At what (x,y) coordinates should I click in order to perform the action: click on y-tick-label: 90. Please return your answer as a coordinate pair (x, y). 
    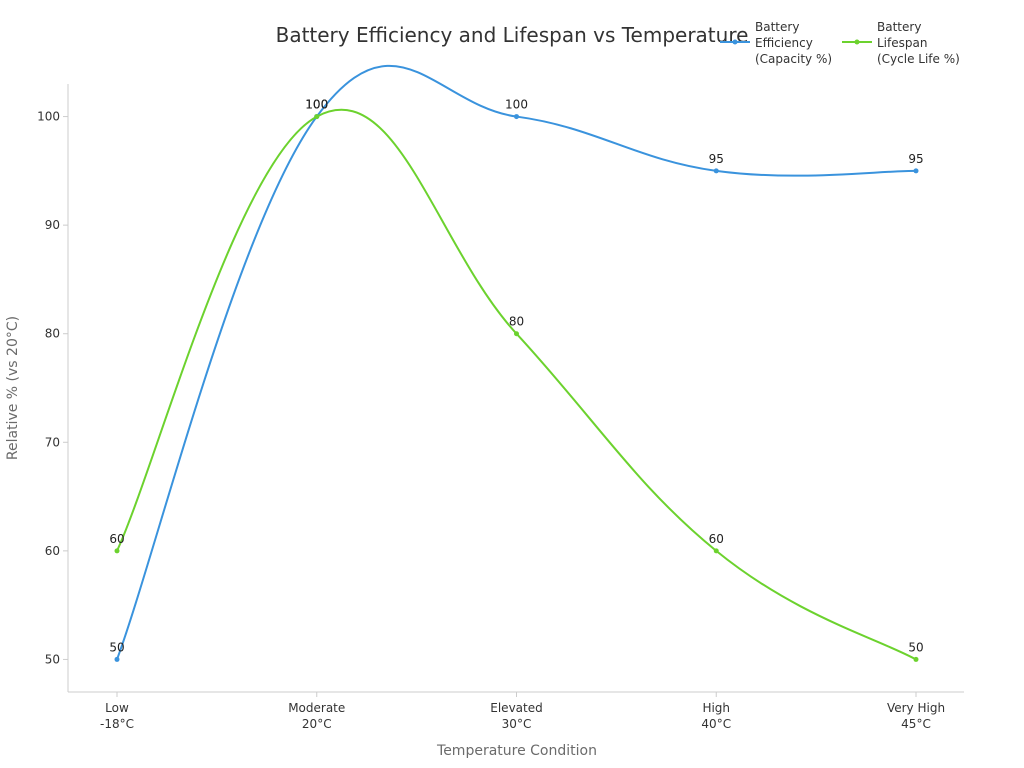
    Looking at the image, I should click on (52, 225).